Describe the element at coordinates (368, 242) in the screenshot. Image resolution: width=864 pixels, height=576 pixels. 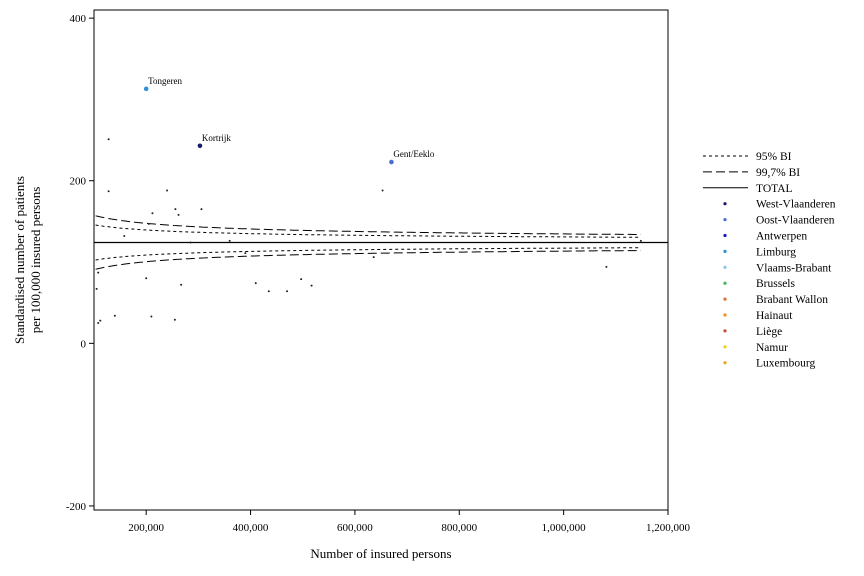
I see `confidence-bands` at that location.